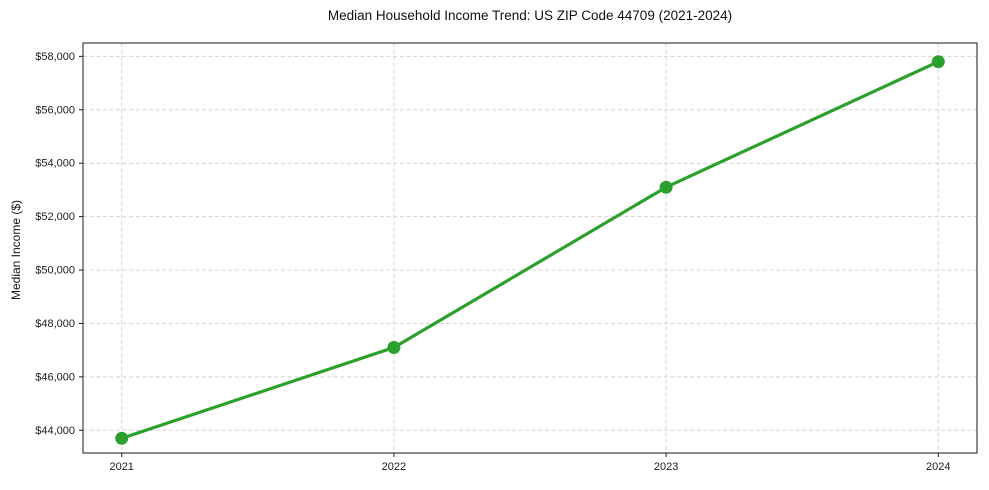 Image resolution: width=989 pixels, height=490 pixels. I want to click on y-tick-label: $48,000, so click(55, 324).